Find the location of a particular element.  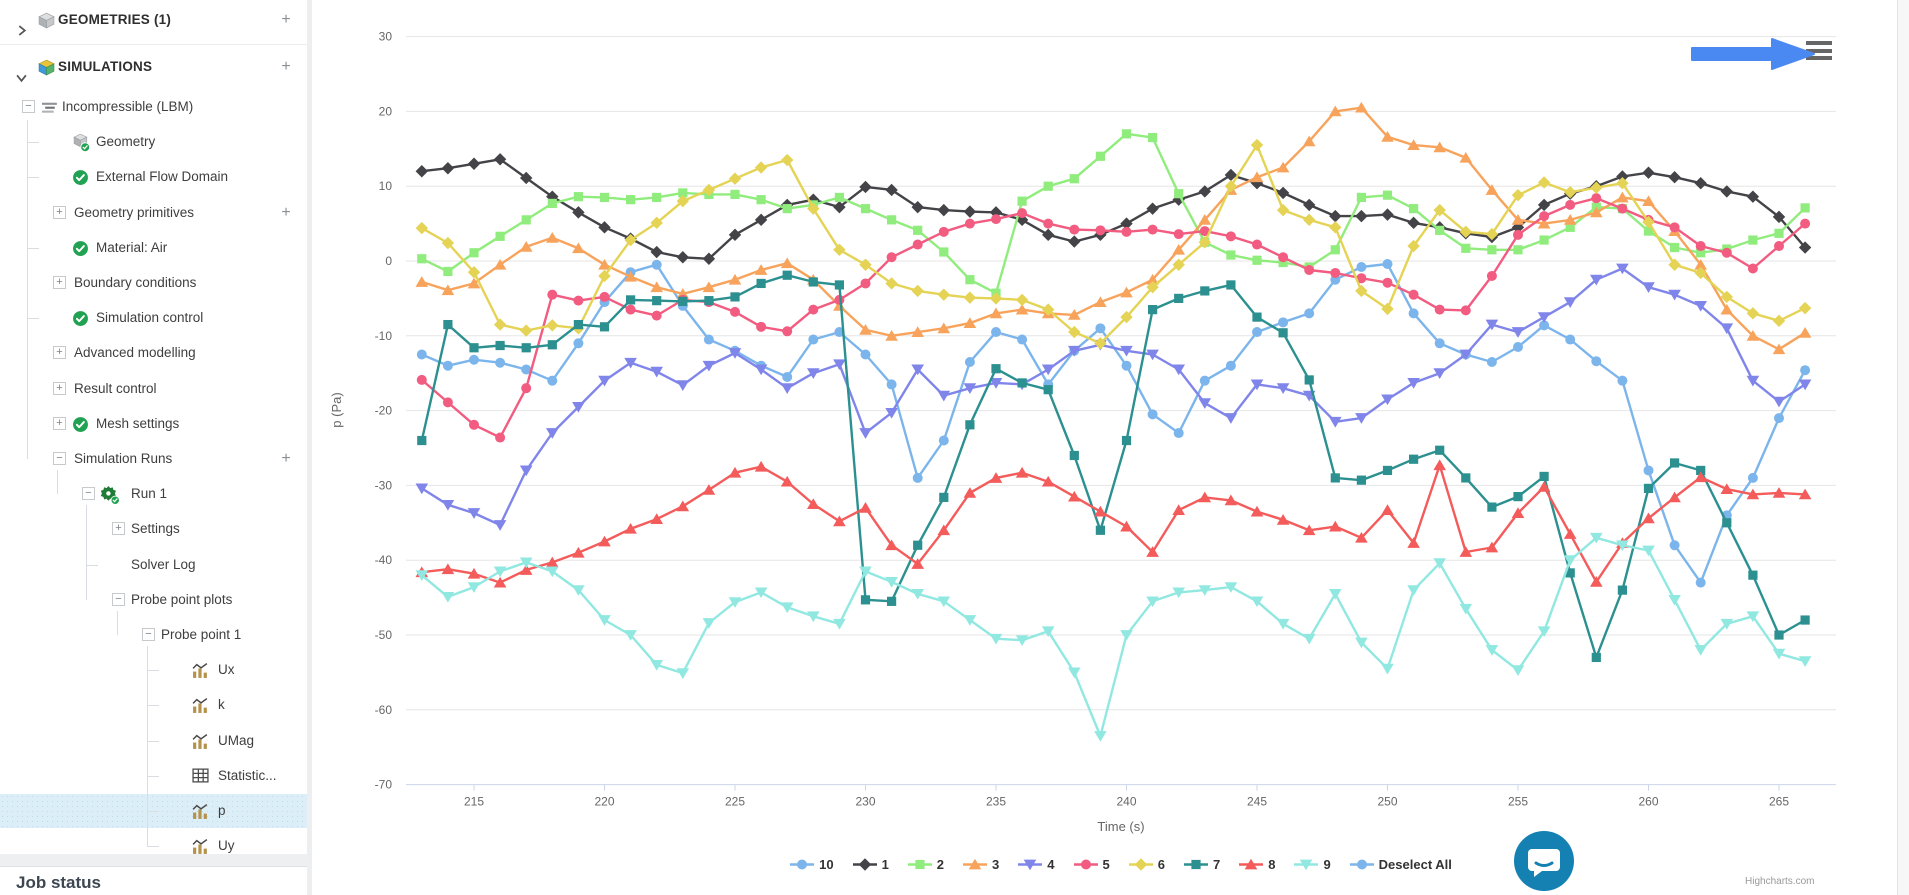

legend-label: 2 is located at coordinates (940, 864).